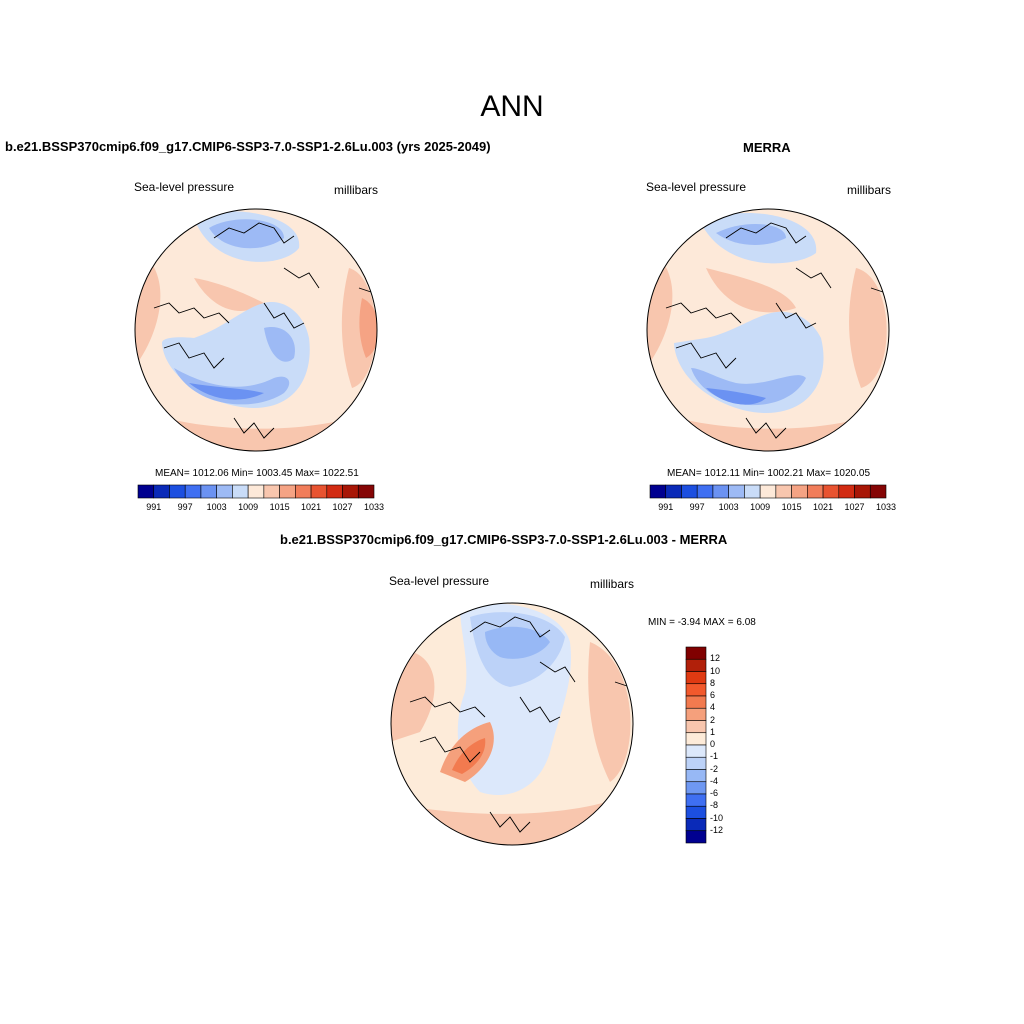 The width and height of the screenshot is (1024, 1024). Describe the element at coordinates (261, 508) in the screenshot. I see `colorbar-model-ticks: 991 997 1003 1009 1015 1021 1027 1033` at that location.